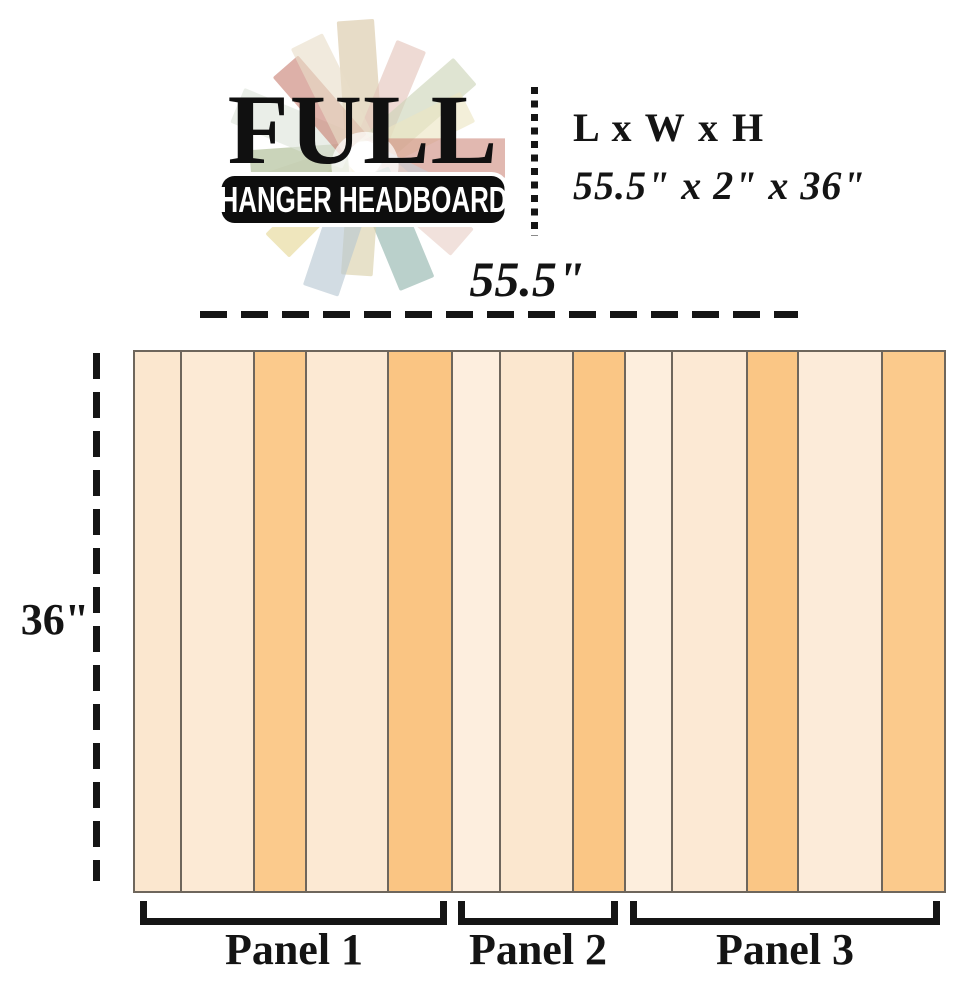  What do you see at coordinates (55, 619) in the screenshot?
I see `height-dimension-label: 36"` at bounding box center [55, 619].